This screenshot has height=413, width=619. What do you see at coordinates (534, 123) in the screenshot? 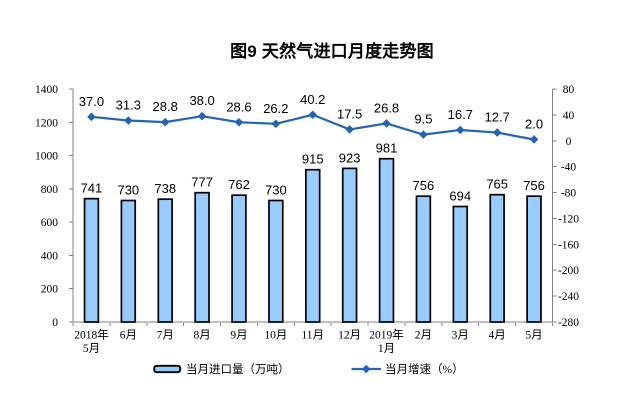
I see `line-value-label: 2.0` at bounding box center [534, 123].